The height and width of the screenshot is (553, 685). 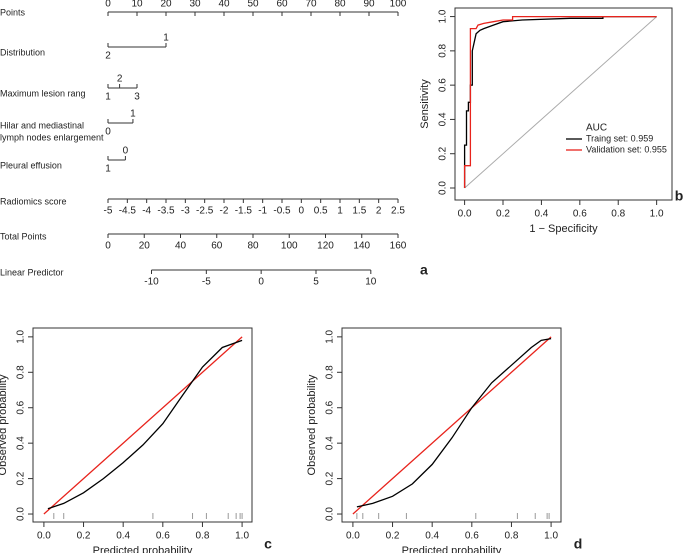 What do you see at coordinates (596, 128) in the screenshot?
I see `legend-title: AUC` at bounding box center [596, 128].